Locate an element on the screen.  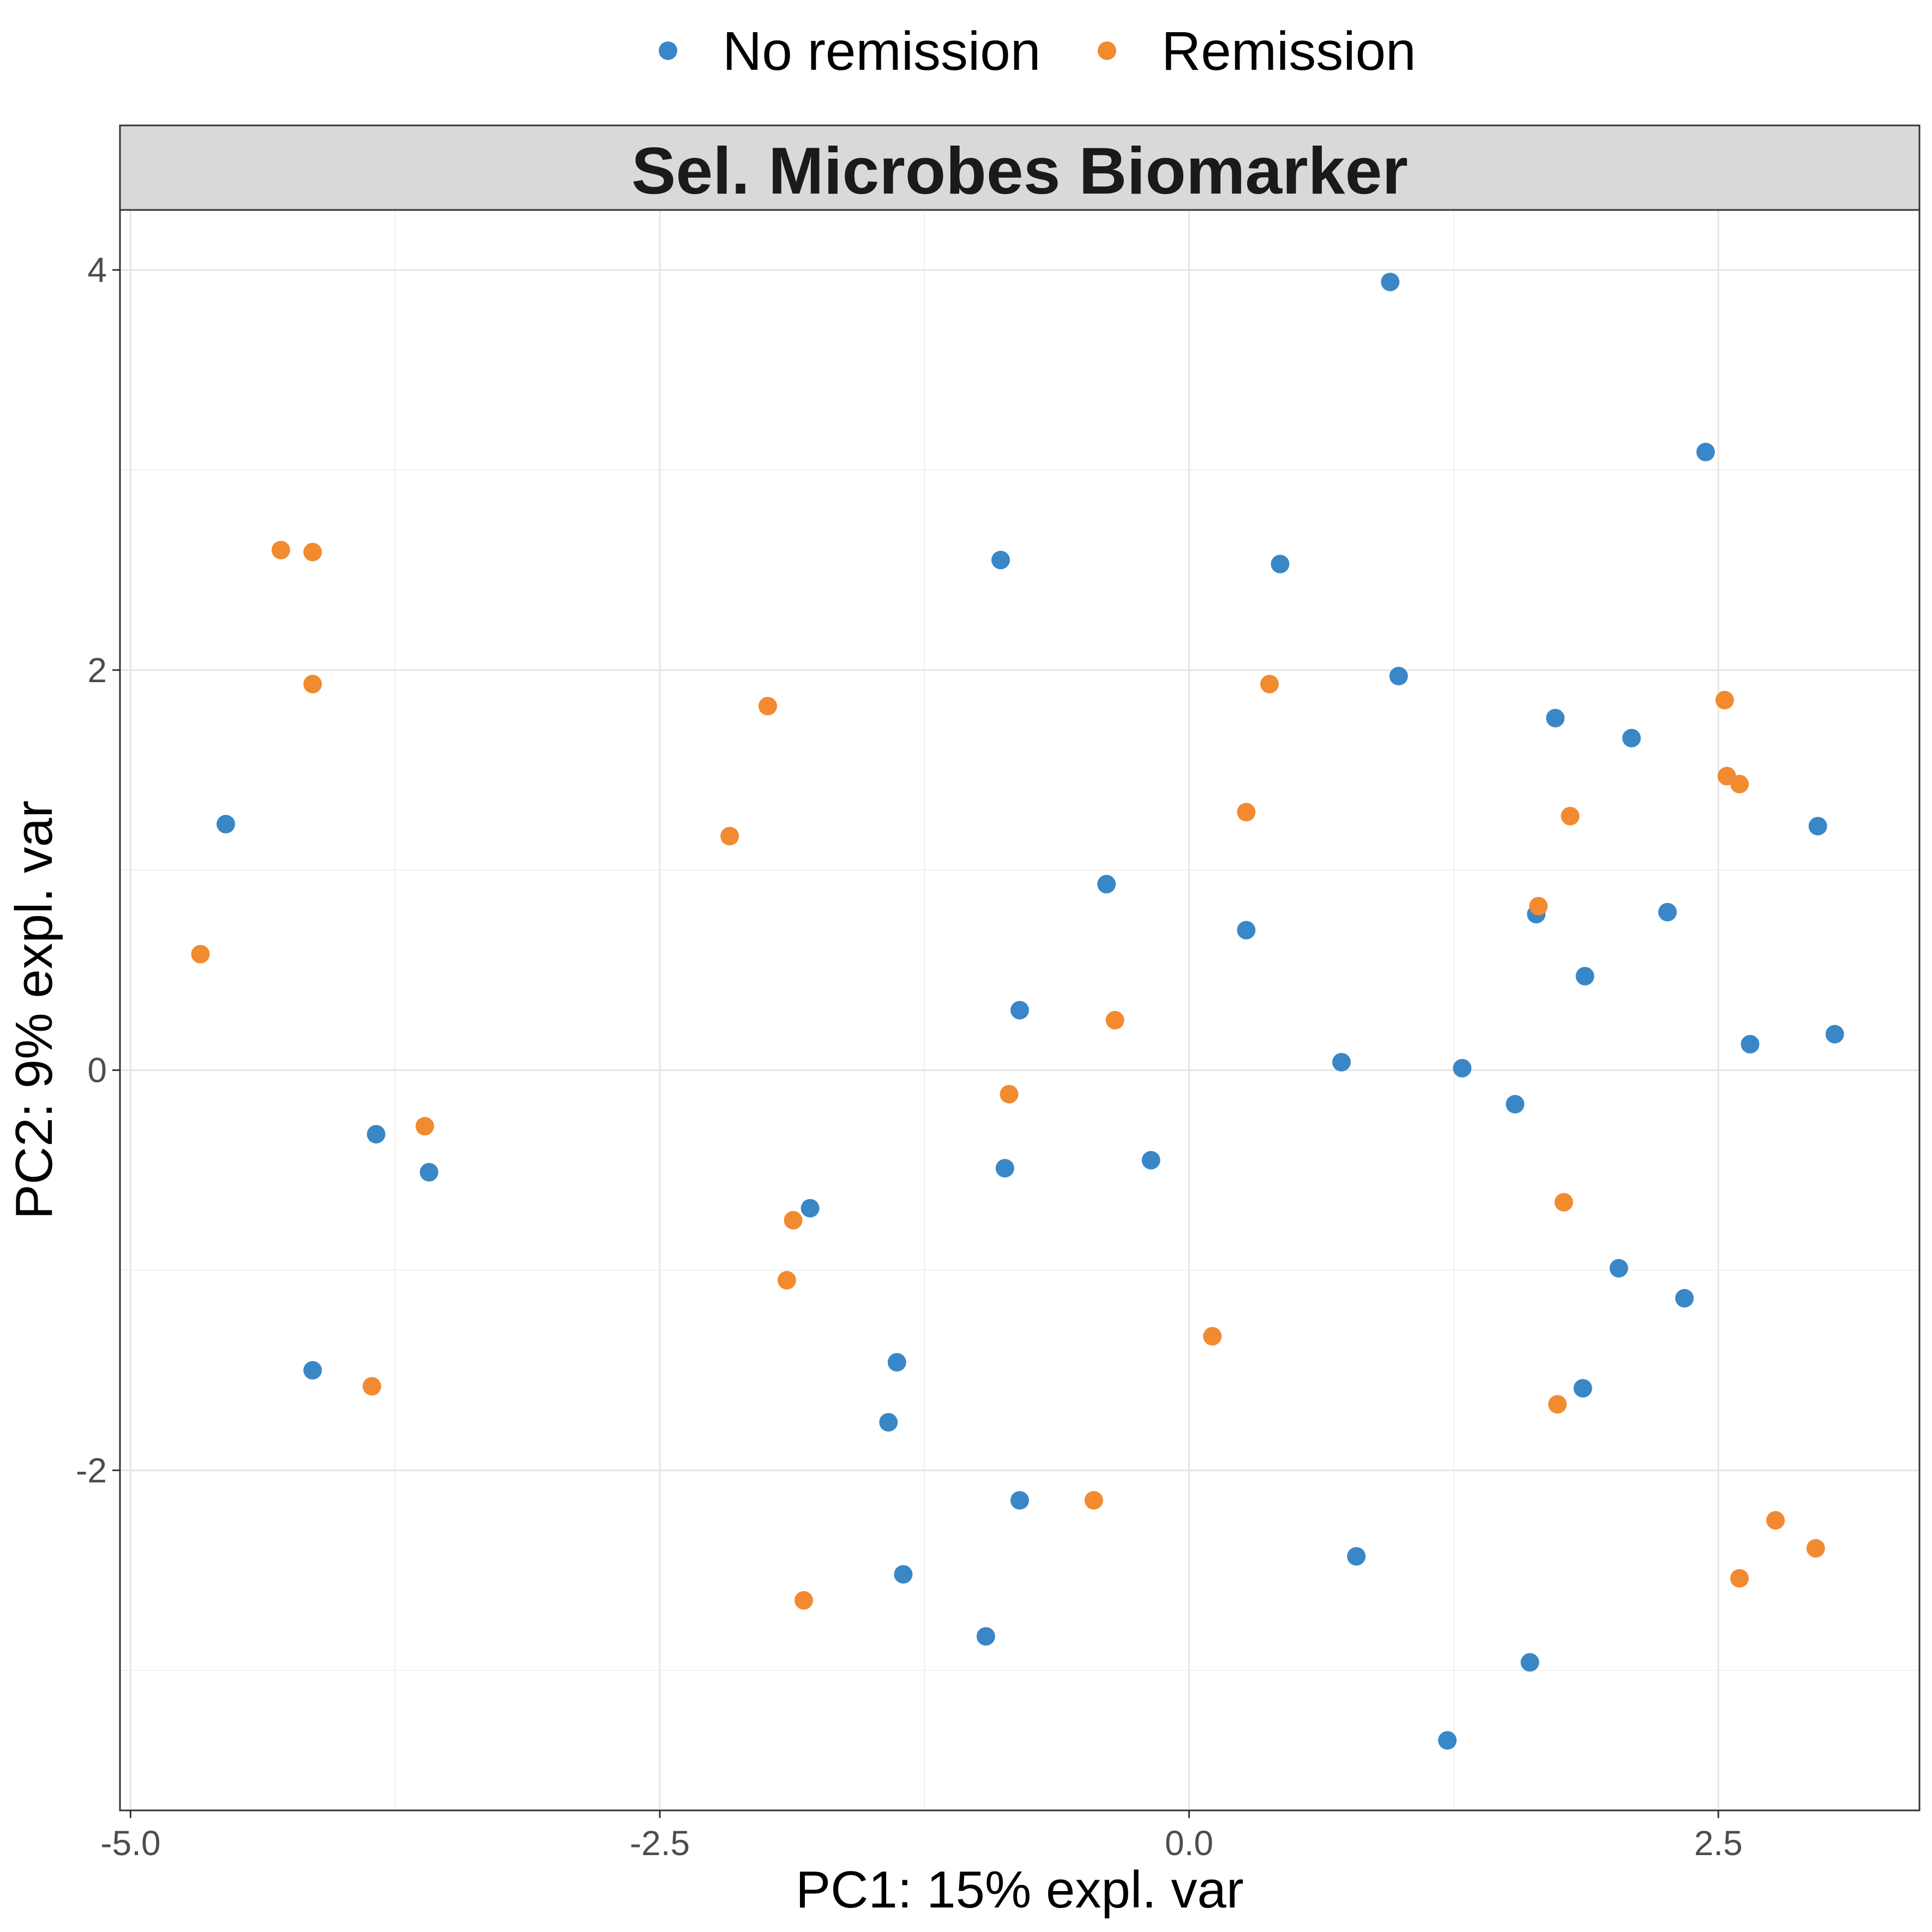
x-axis-title: PC1: 15% expl. var is located at coordinates (1020, 1890).